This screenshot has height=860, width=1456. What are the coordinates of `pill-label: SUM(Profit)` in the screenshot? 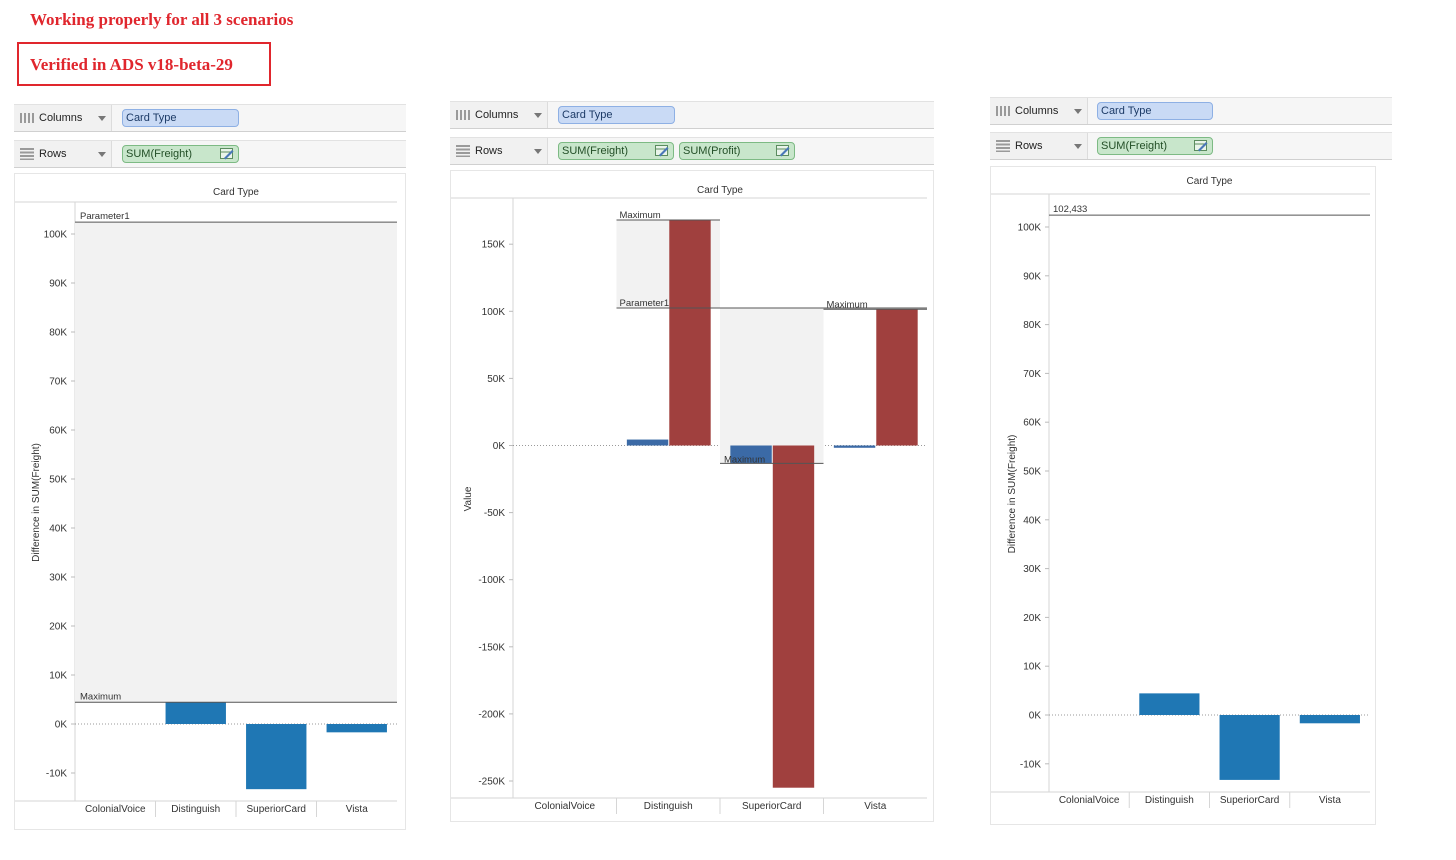 It's located at (712, 151).